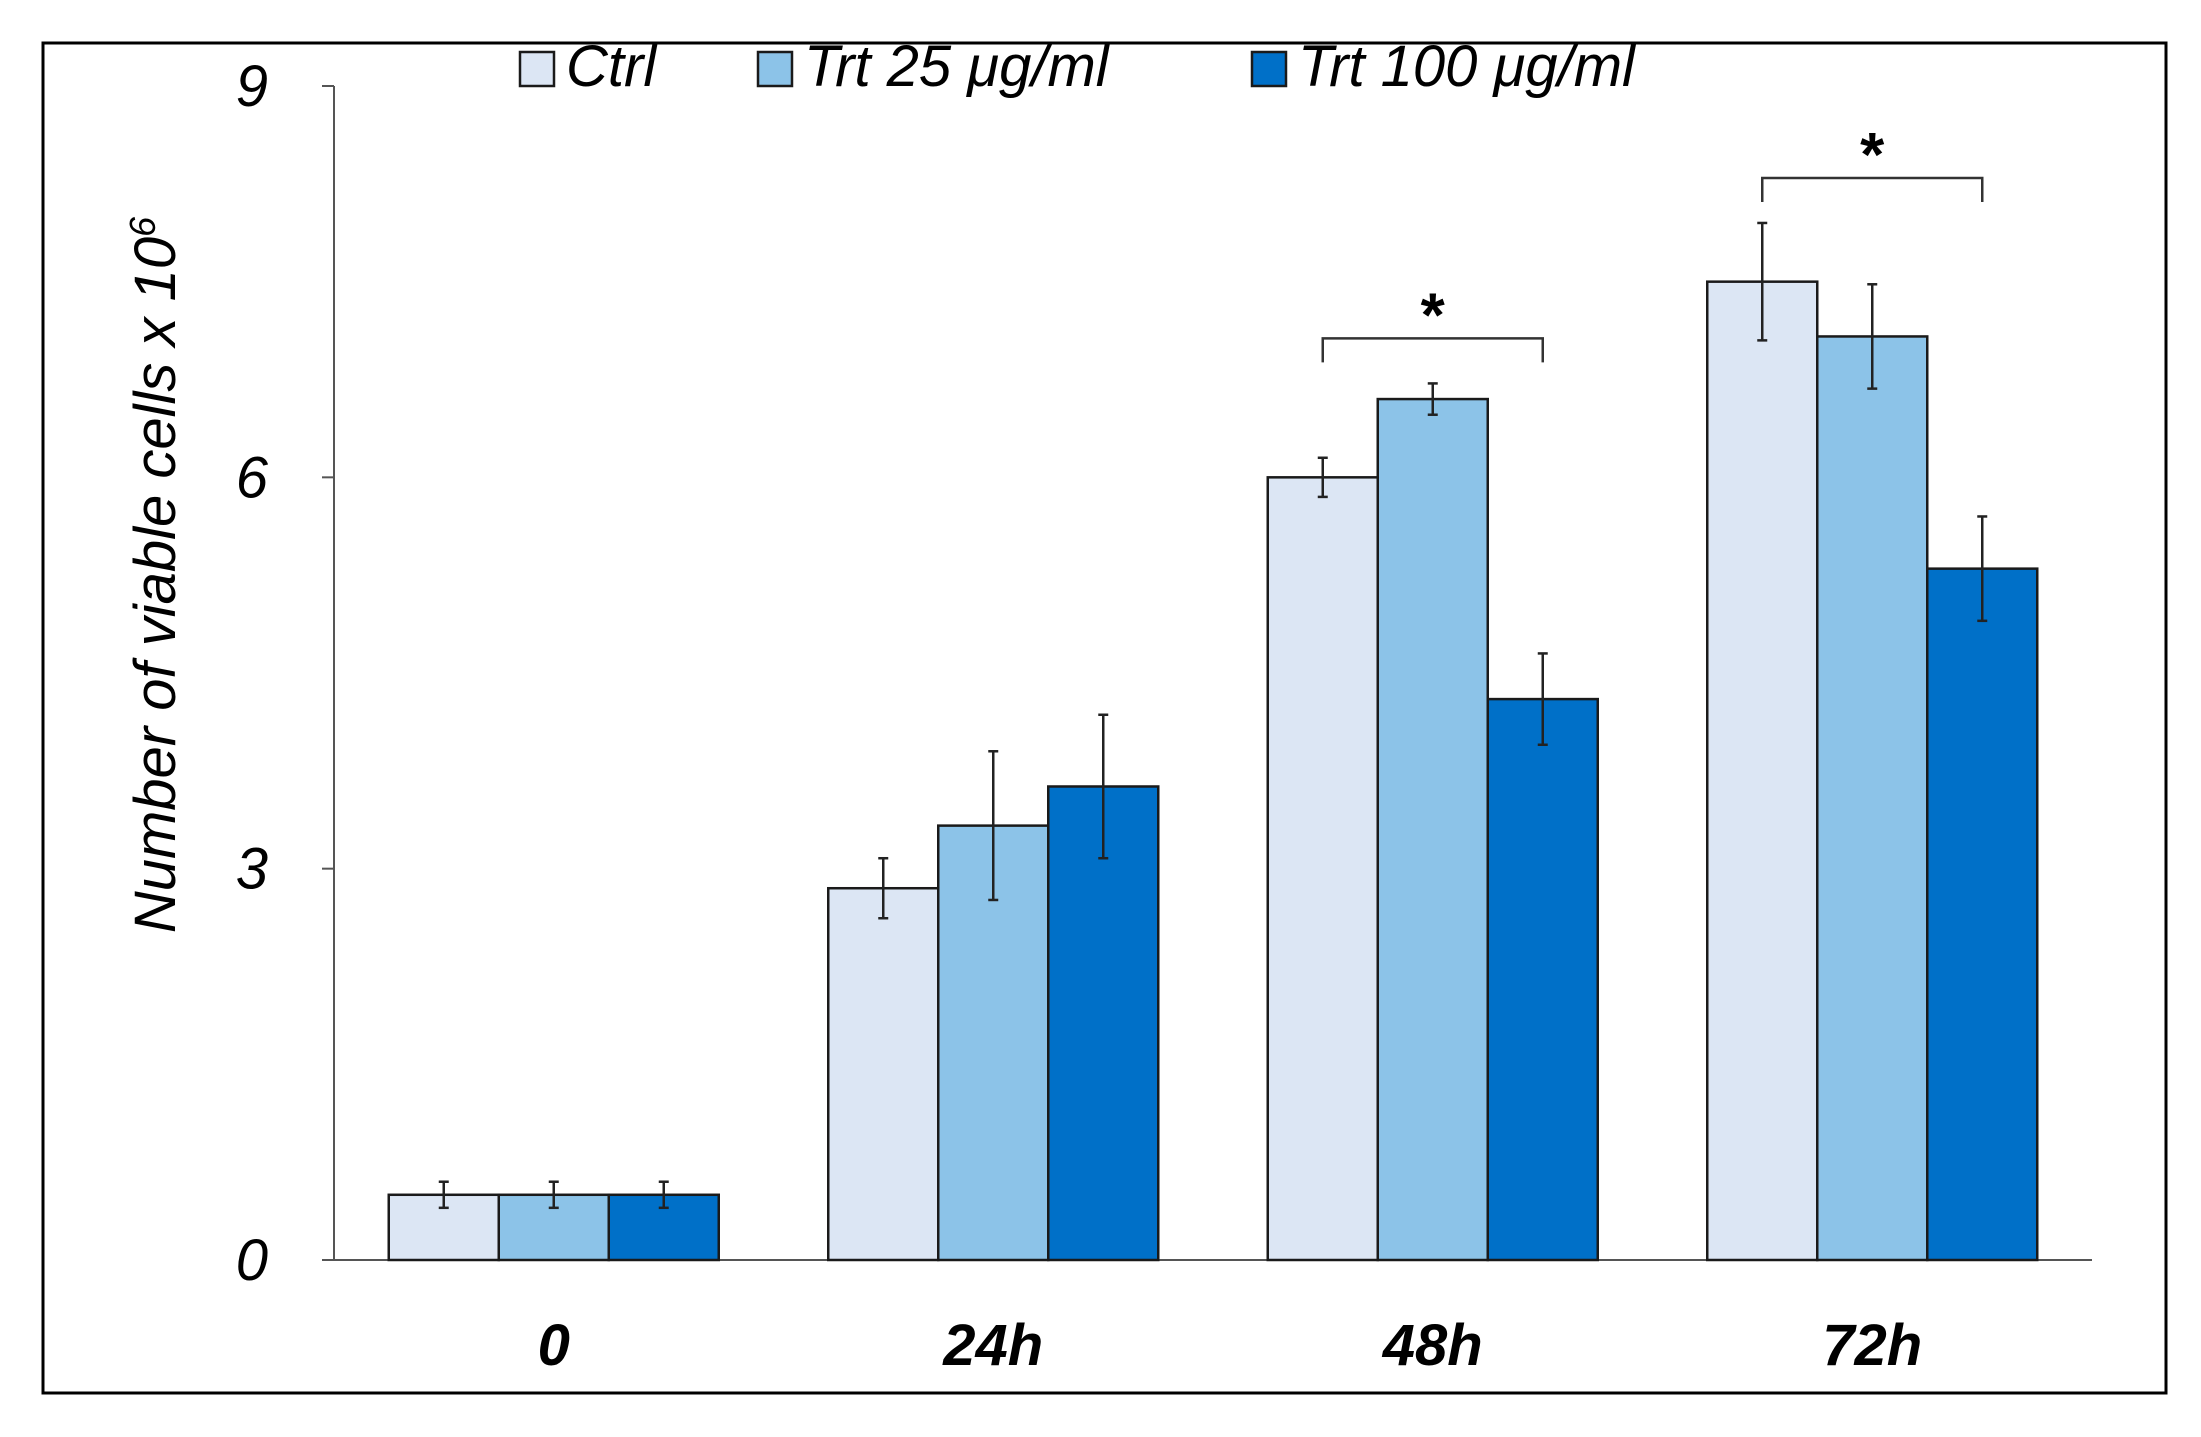  I want to click on legend-item-ctrl: Ctrl, so click(588, 66).